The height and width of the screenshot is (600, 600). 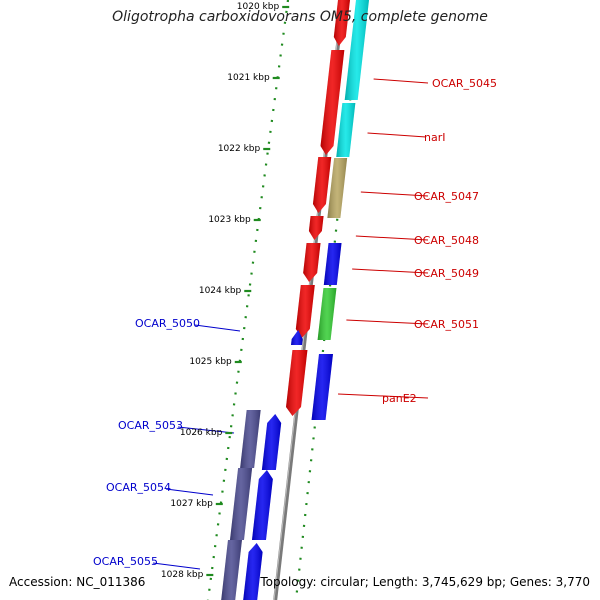 What do you see at coordinates (248, 78) in the screenshot?
I see `scale-tick-label: 1021 kbp` at bounding box center [248, 78].